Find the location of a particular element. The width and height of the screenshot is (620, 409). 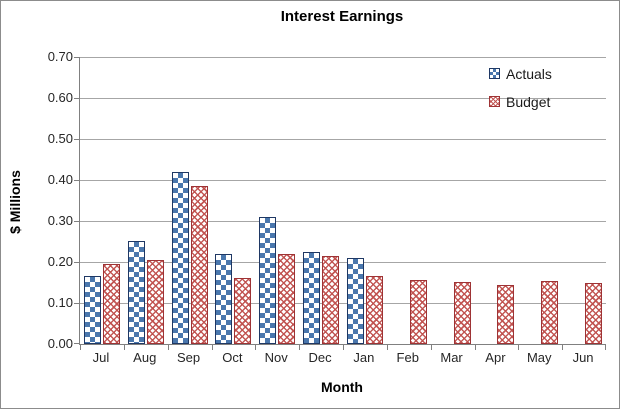

legend-label-actuals: Actuals is located at coordinates (529, 73).